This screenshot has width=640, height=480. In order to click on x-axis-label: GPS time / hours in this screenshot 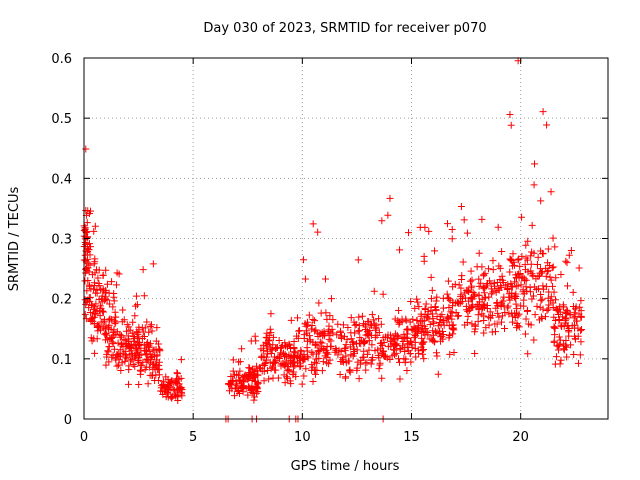, I will do `click(345, 466)`.